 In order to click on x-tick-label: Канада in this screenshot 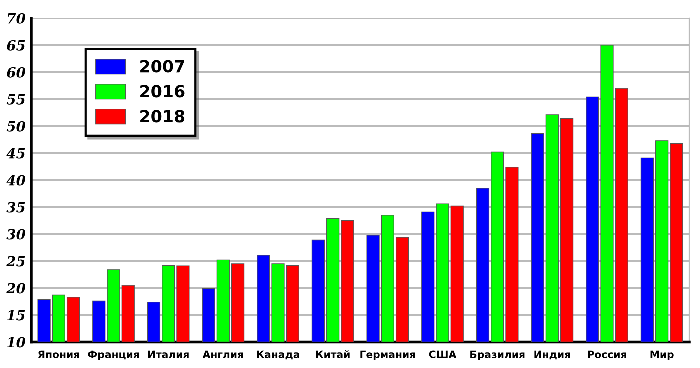, I will do `click(278, 355)`.